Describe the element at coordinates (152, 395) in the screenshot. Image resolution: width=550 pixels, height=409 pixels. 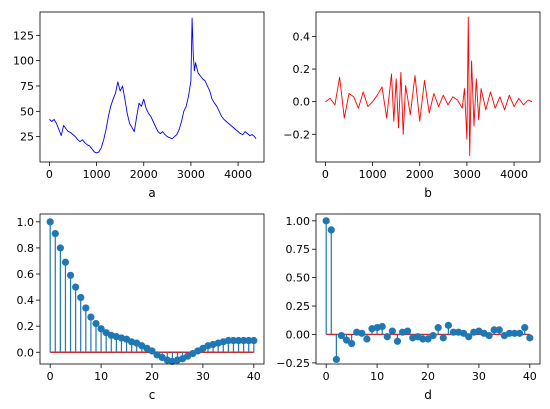
I see `x-axis-label: c` at that location.